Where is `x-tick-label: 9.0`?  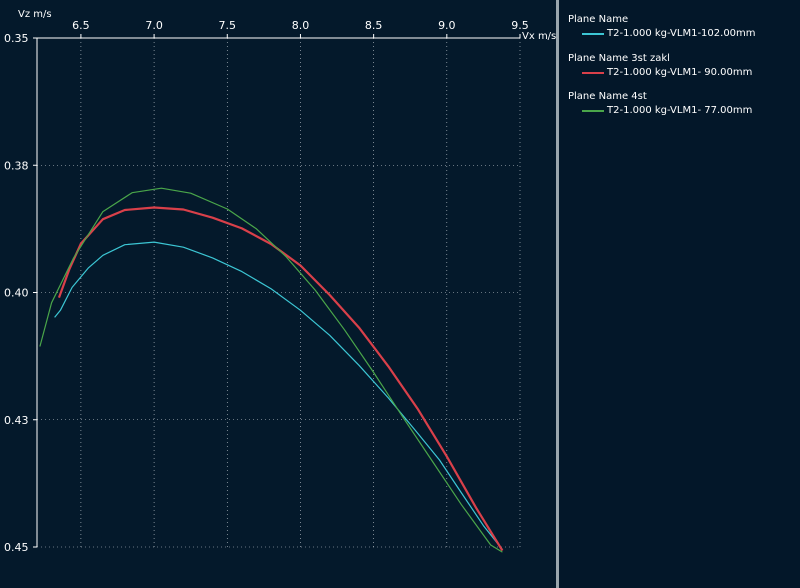 x-tick-label: 9.0 is located at coordinates (447, 25).